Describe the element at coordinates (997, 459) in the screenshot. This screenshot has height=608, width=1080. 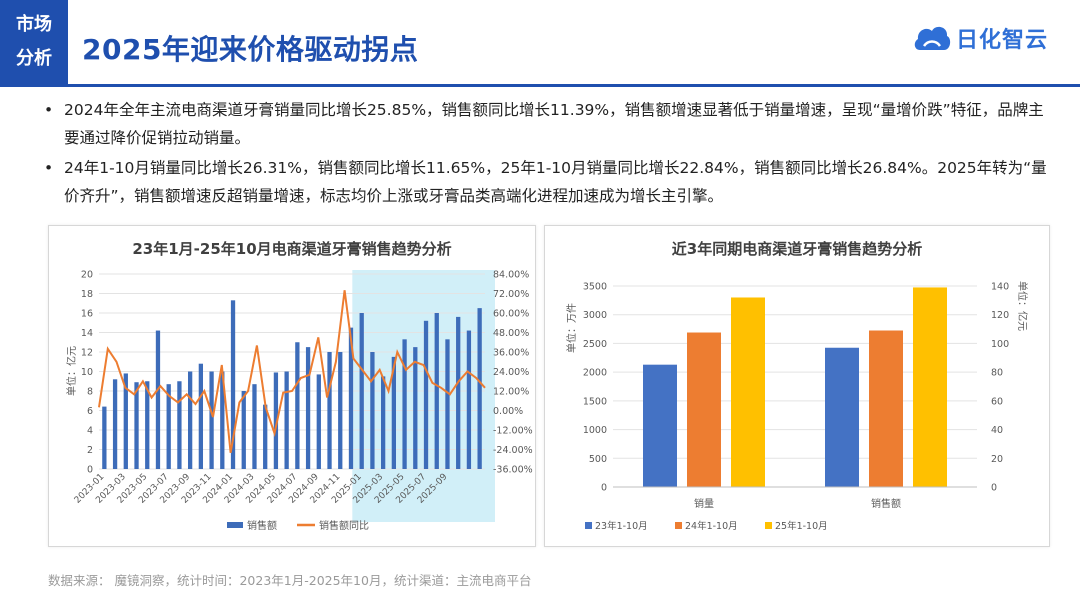
I see `y-tick-right: 20` at that location.